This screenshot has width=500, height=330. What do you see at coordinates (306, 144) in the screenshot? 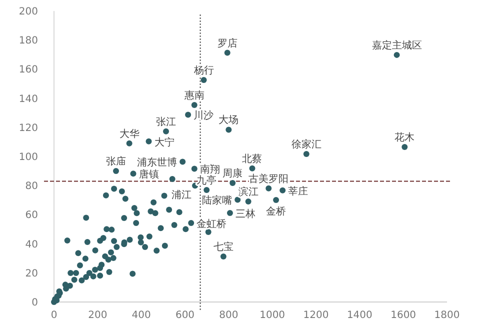
I see `annotation: 徐家汇` at bounding box center [306, 144].